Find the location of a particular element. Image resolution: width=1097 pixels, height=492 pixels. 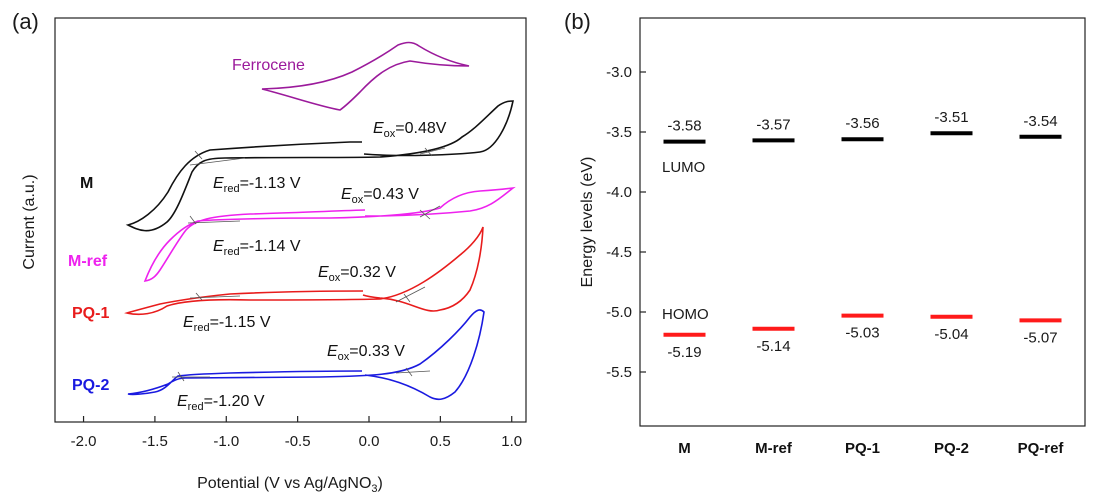

homo-label: HOMO is located at coordinates (685, 314).